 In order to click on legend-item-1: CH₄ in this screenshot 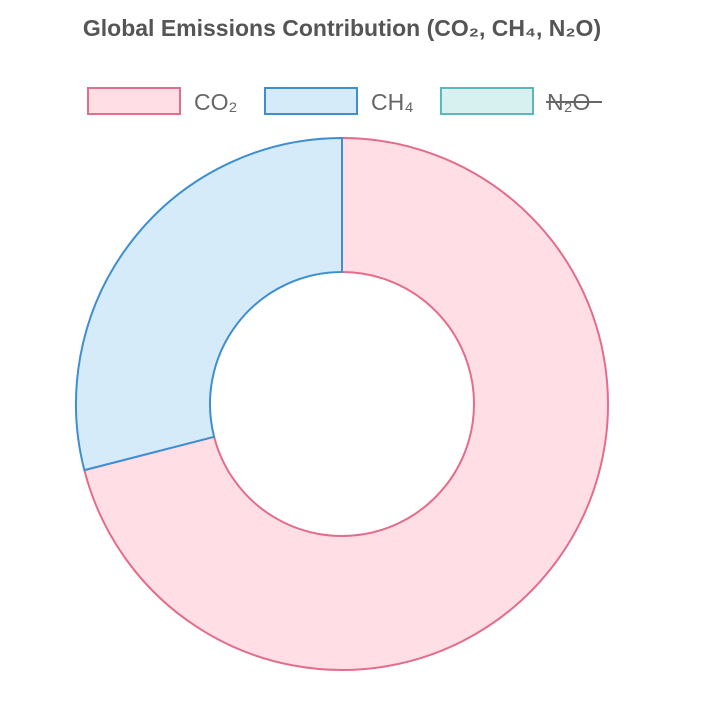, I will do `click(339, 101)`.